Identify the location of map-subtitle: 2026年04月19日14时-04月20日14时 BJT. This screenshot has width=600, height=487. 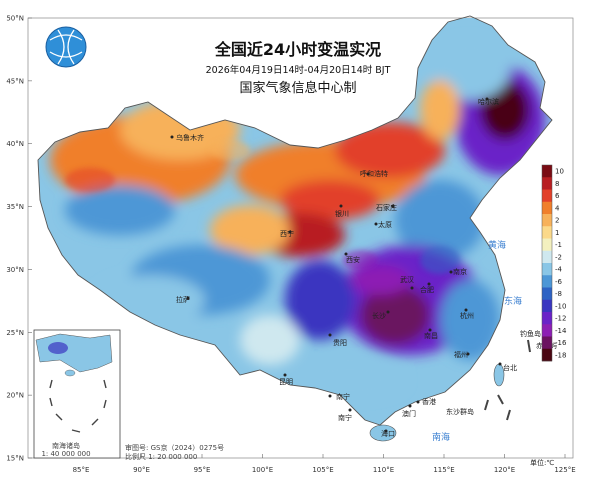
(298, 70).